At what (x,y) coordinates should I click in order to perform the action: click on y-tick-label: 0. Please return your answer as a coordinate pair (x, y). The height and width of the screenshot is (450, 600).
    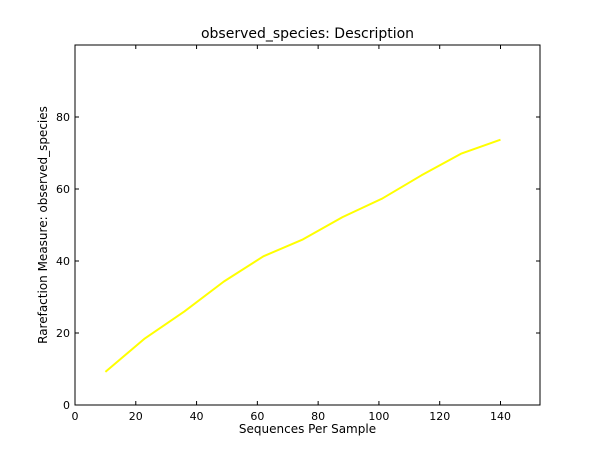
    Looking at the image, I should click on (66, 405).